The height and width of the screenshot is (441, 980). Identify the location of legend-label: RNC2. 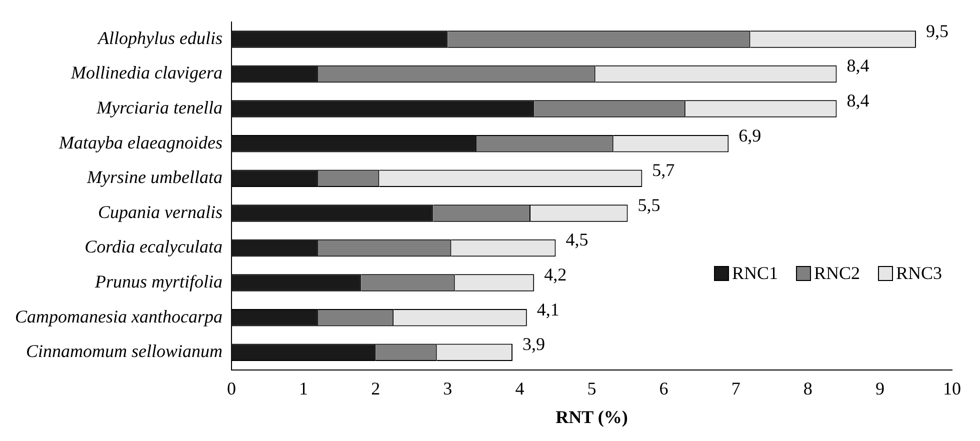
(837, 273).